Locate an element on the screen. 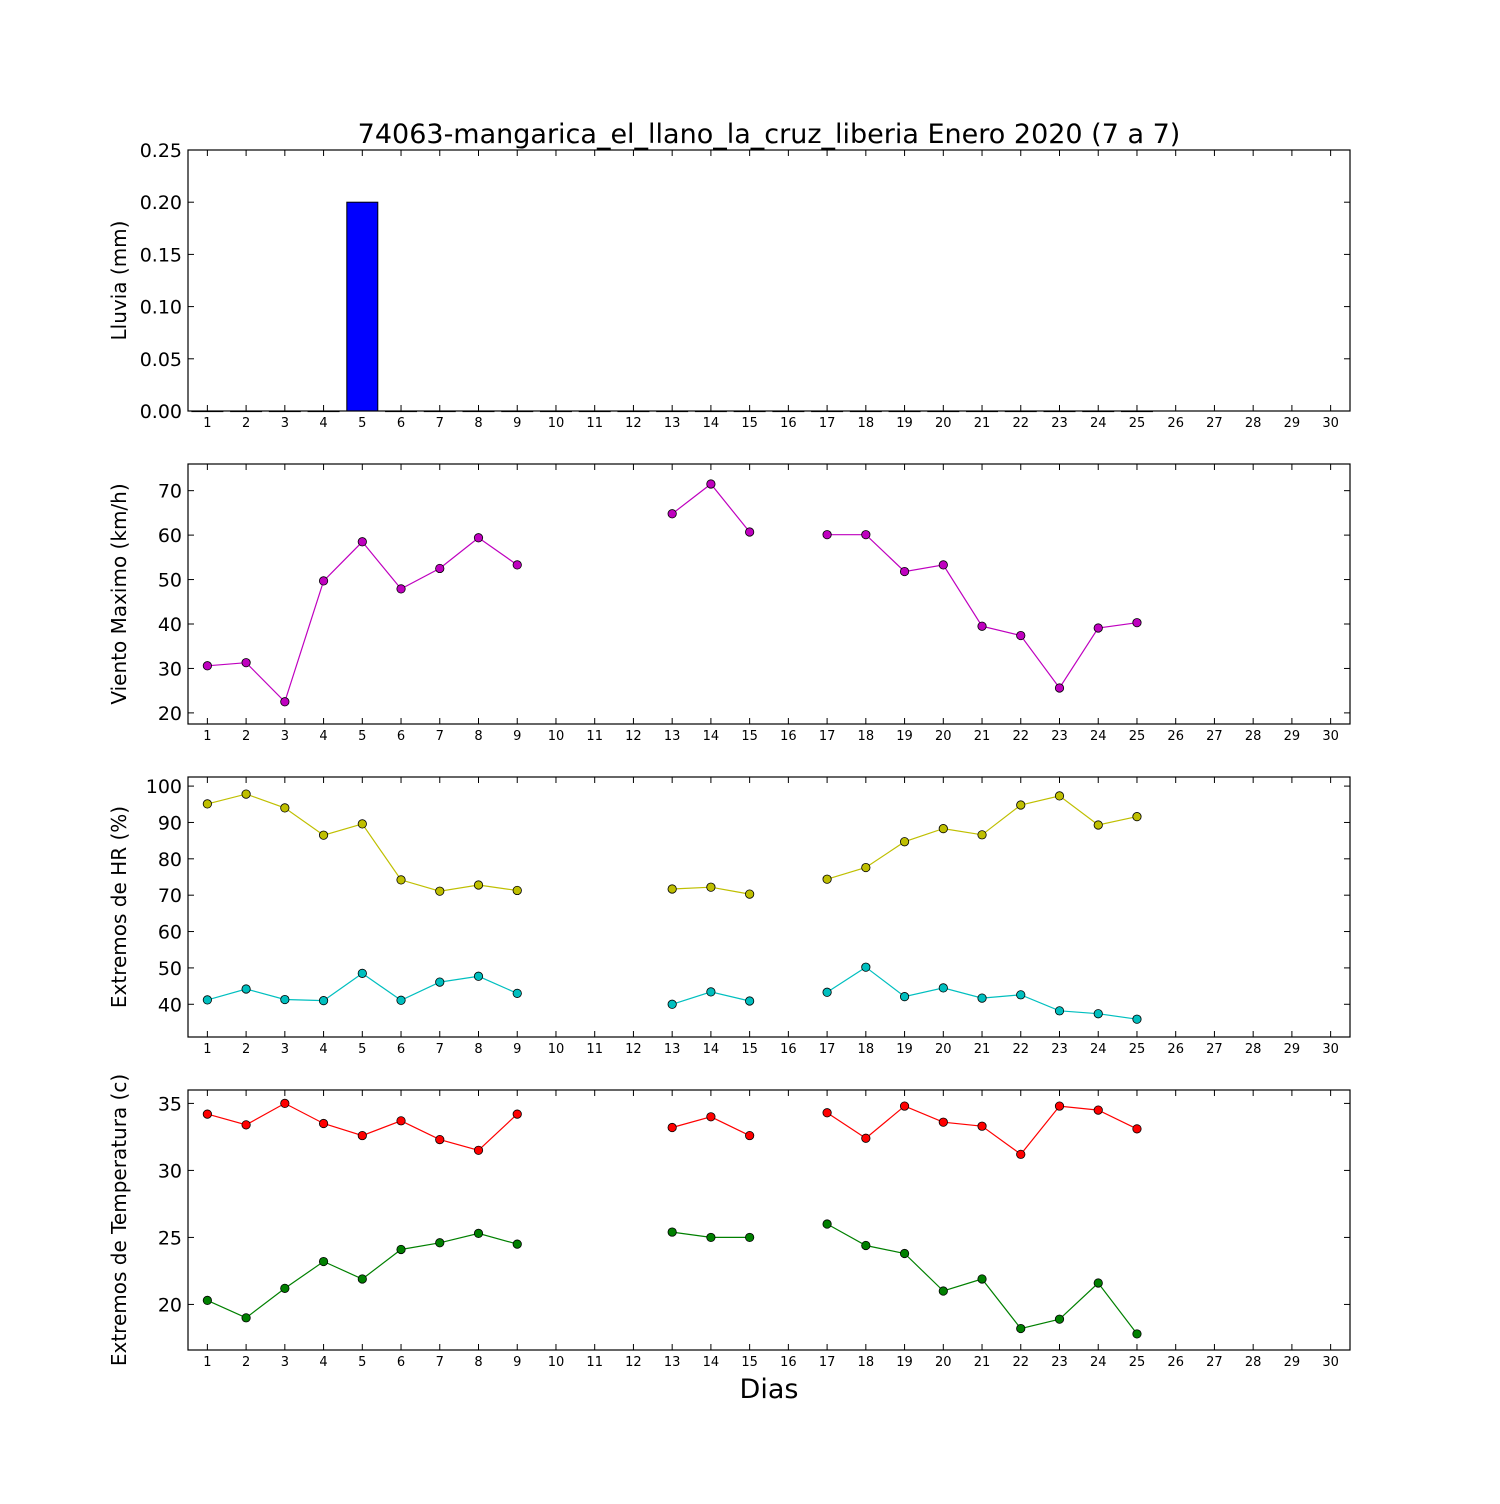  x-tick-label: 2 is located at coordinates (246, 423).